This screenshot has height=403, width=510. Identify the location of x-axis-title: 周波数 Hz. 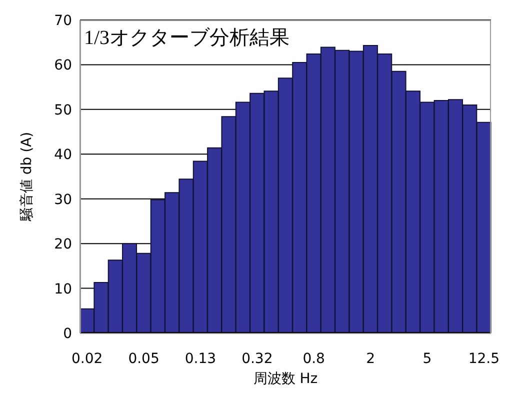
(285, 379).